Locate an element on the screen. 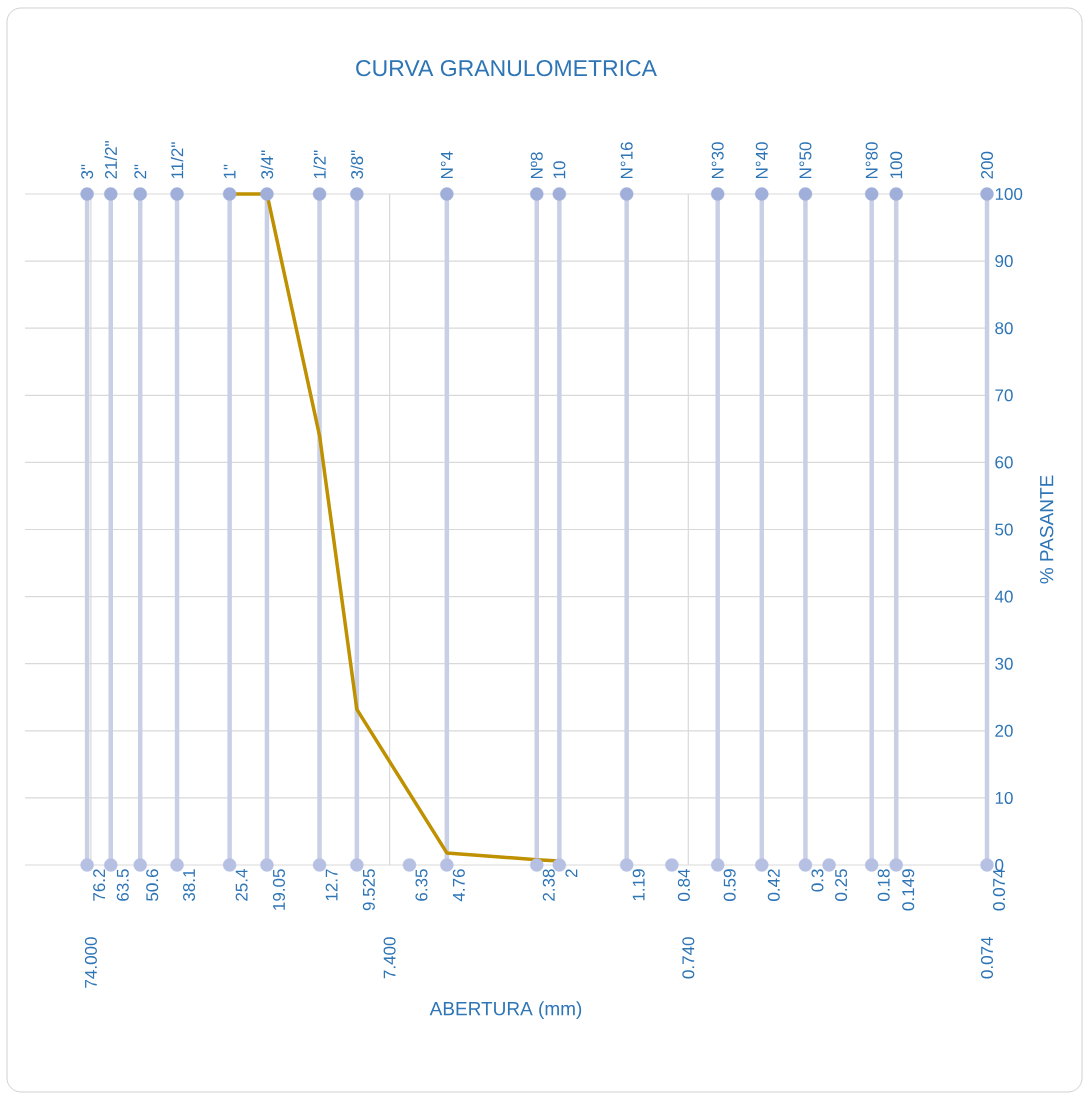 Image resolution: width=1089 pixels, height=1095 pixels. annotation: 2.38 is located at coordinates (548, 885).